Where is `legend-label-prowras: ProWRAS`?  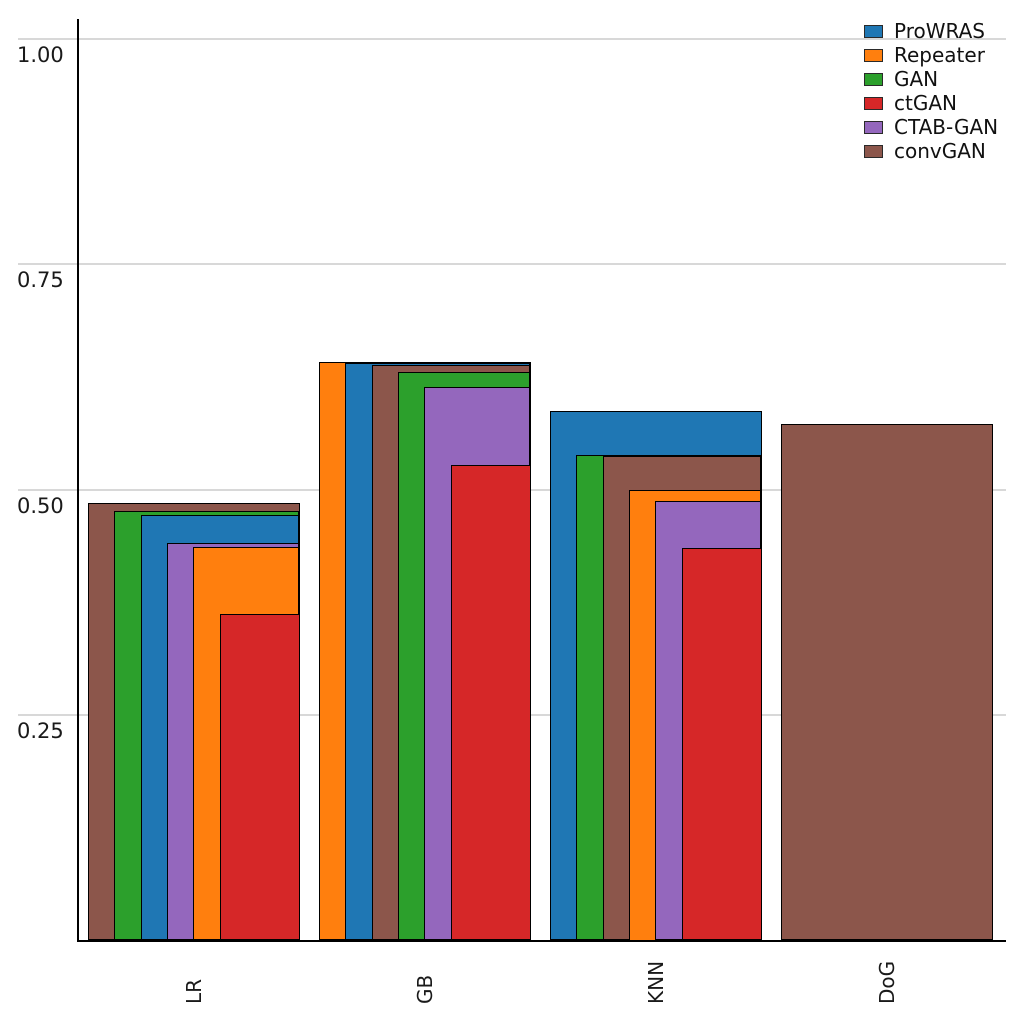 legend-label-prowras: ProWRAS is located at coordinates (939, 31).